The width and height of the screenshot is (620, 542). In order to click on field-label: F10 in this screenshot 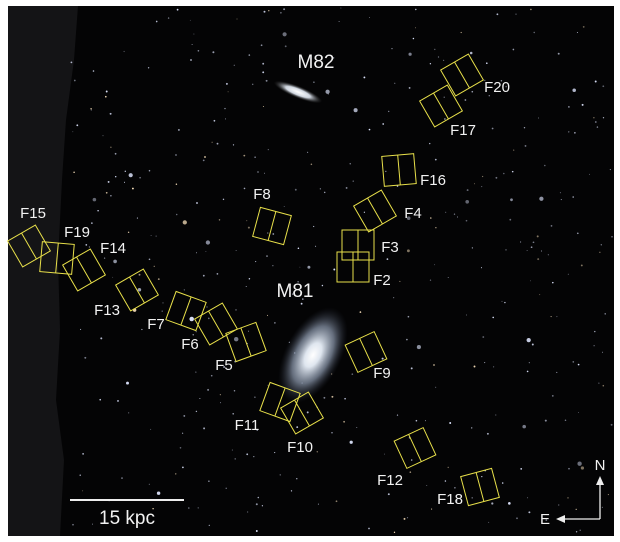, I will do `click(300, 447)`.